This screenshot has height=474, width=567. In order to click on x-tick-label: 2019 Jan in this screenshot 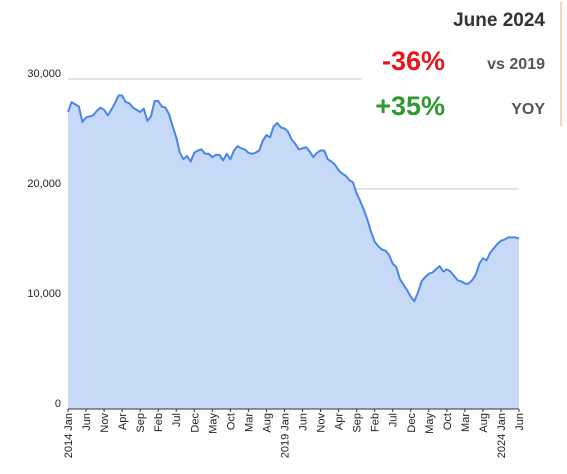, I will do `click(285, 435)`.